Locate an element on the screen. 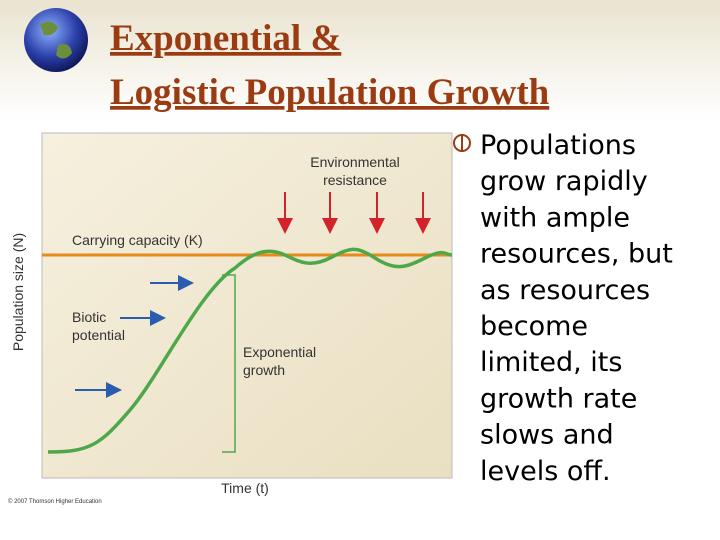 The height and width of the screenshot is (540, 720). bullet-line: become is located at coordinates (534, 326).